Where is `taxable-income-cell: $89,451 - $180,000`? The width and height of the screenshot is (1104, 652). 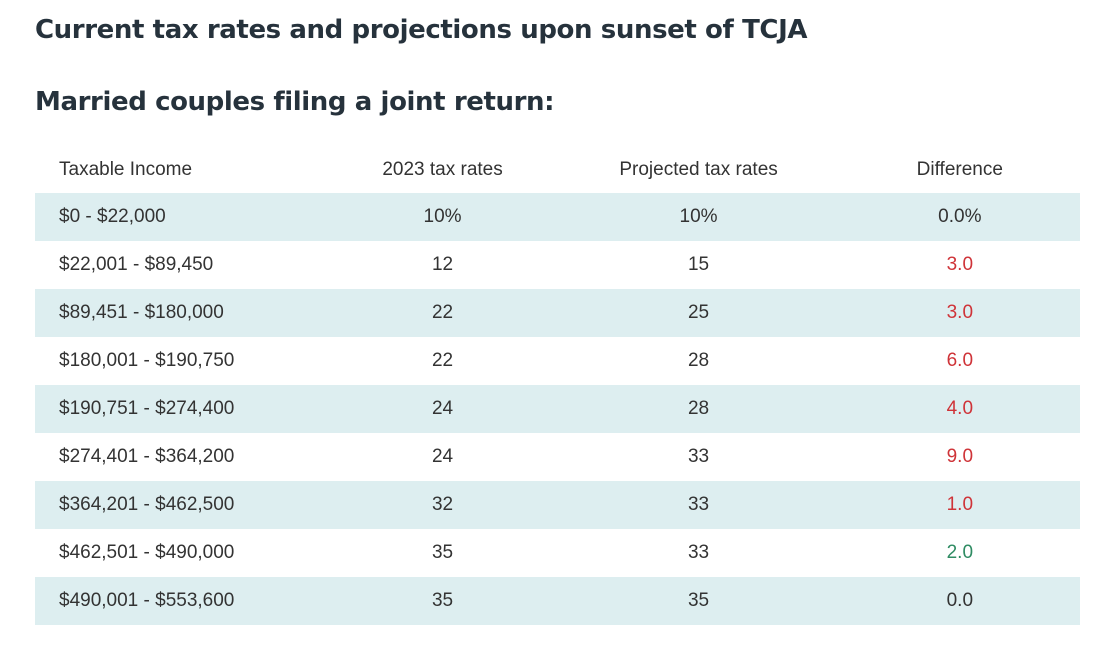
taxable-income-cell: $89,451 - $180,000 is located at coordinates (141, 313).